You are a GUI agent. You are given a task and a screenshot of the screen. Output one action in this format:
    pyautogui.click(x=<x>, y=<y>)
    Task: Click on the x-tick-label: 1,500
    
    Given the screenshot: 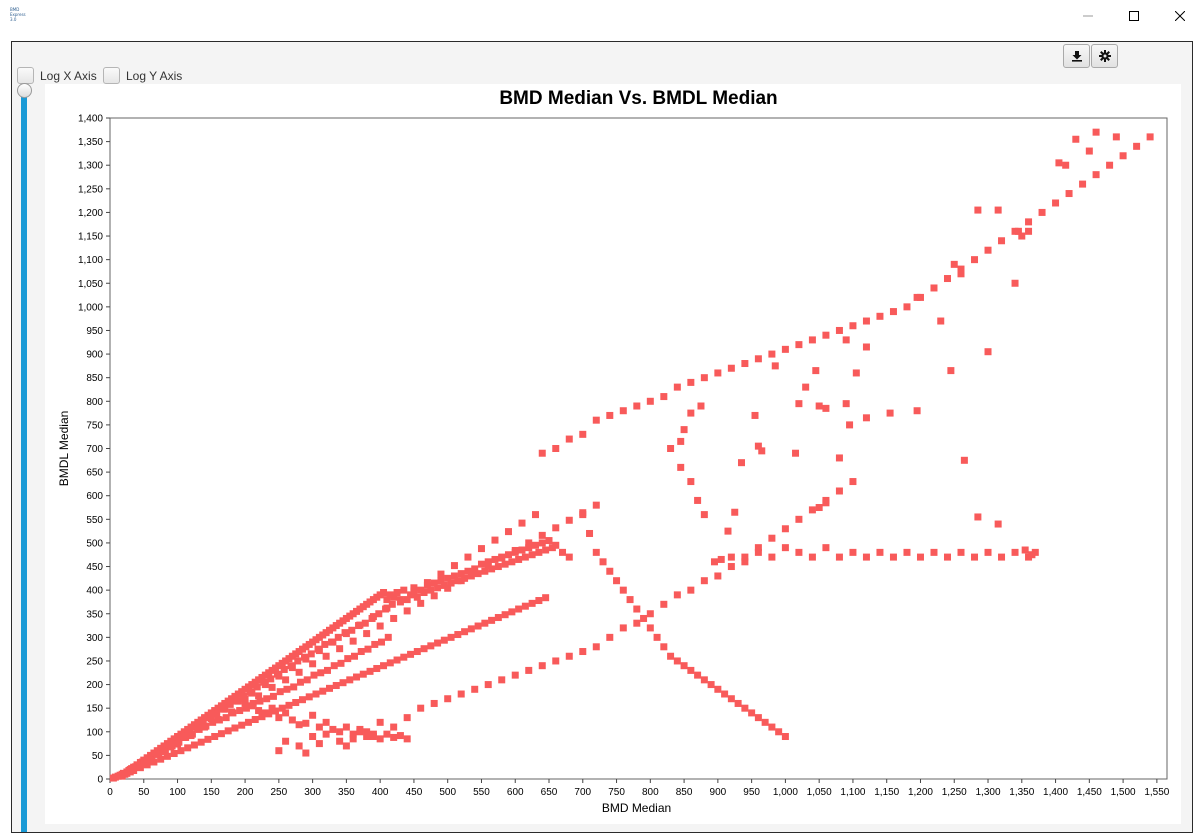 What is the action you would take?
    pyautogui.click(x=1123, y=792)
    